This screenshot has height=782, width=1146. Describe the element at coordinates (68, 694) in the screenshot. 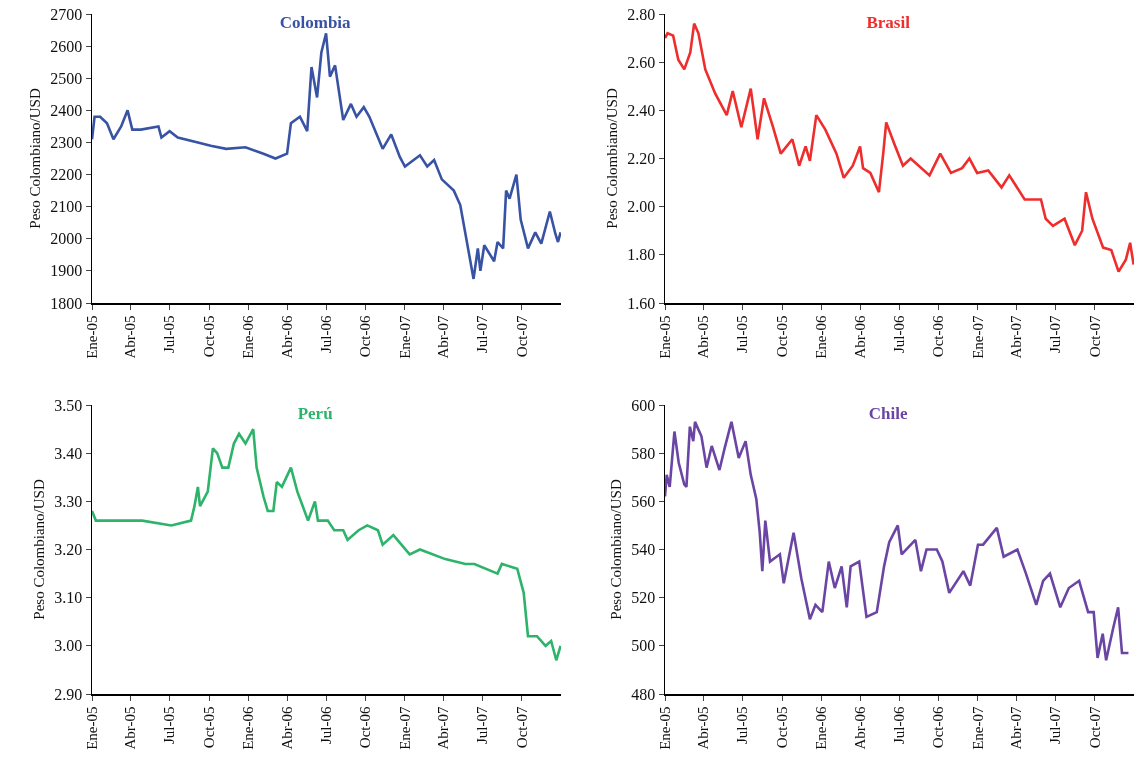

I see `y-tick-label: 2.90` at that location.